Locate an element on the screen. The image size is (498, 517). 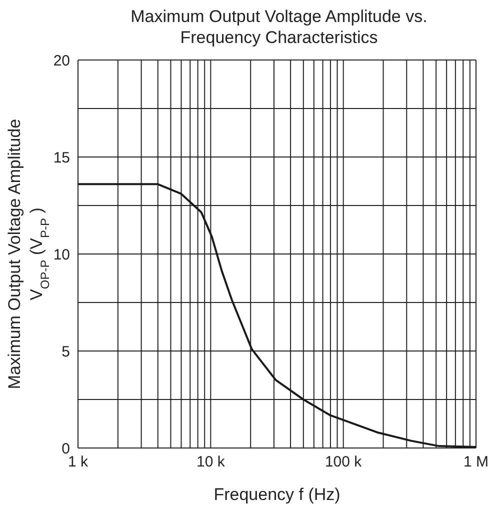
x-tick-label: 1 M is located at coordinates (476, 462).